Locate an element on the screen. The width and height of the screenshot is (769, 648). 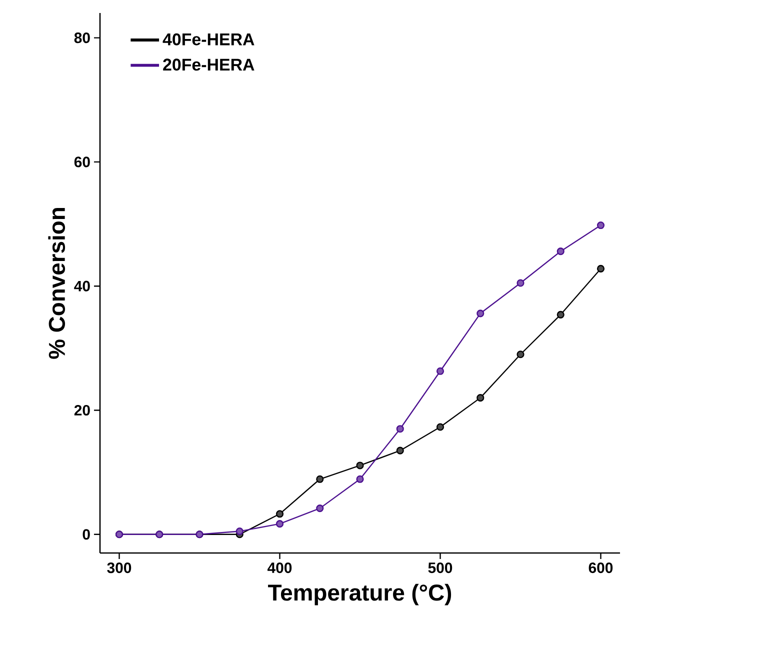
y-tick-label: 20 is located at coordinates (82, 410).